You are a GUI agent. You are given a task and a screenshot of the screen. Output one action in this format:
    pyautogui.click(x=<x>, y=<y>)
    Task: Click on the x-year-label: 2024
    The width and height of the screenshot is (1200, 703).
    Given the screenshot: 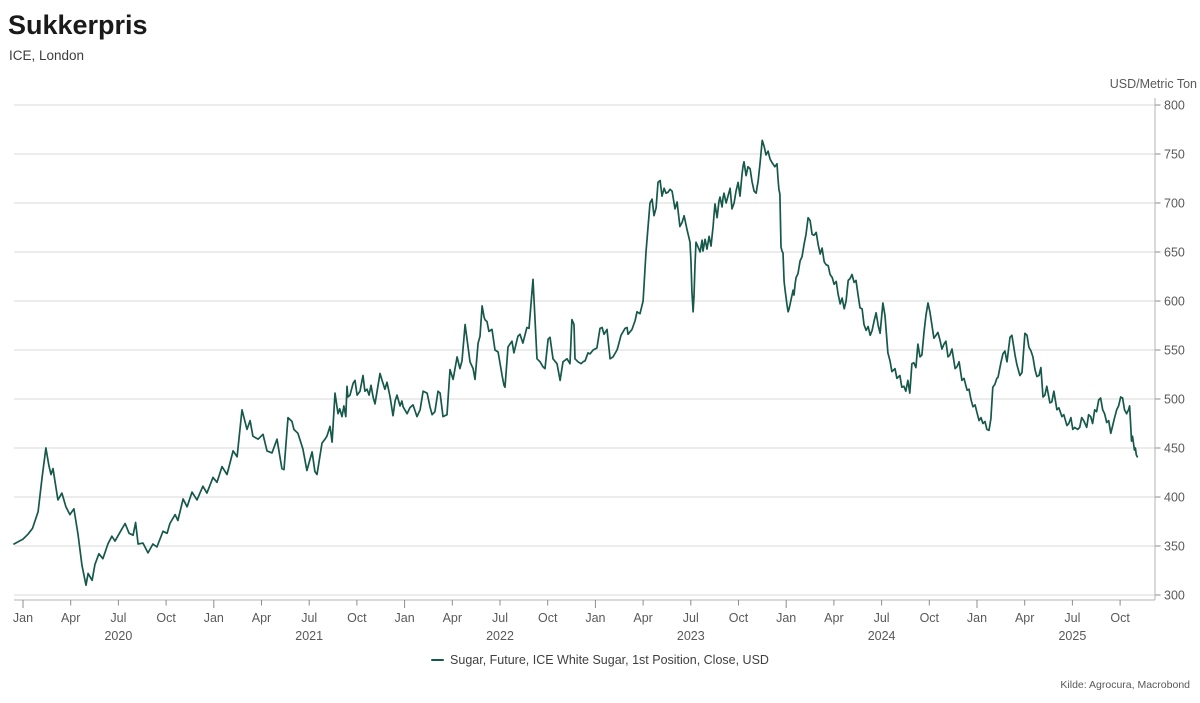 What is the action you would take?
    pyautogui.click(x=882, y=636)
    